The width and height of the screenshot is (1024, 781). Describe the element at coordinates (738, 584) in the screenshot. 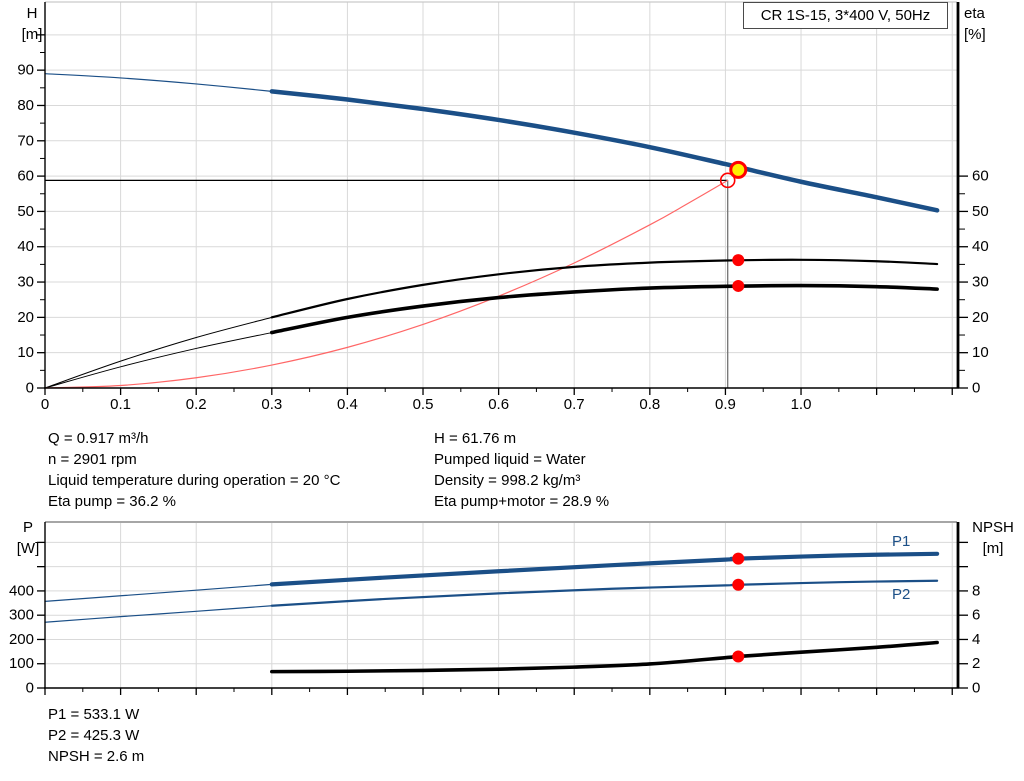

I see `p2-operating-point` at that location.